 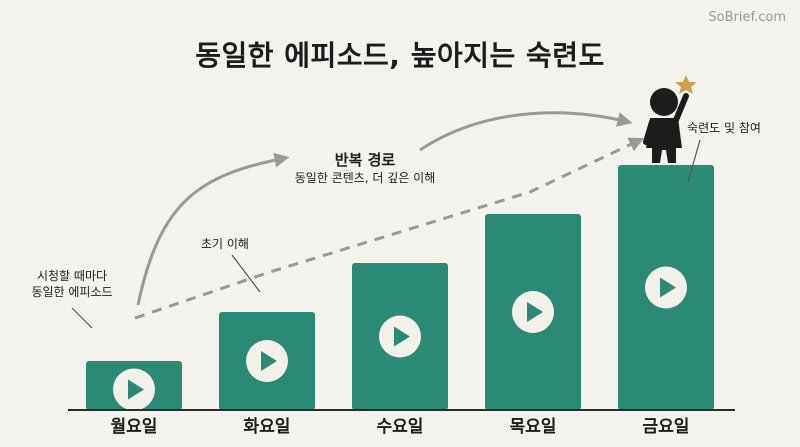 What do you see at coordinates (747, 17) in the screenshot?
I see `brand-watermark: SoBrief.com` at bounding box center [747, 17].